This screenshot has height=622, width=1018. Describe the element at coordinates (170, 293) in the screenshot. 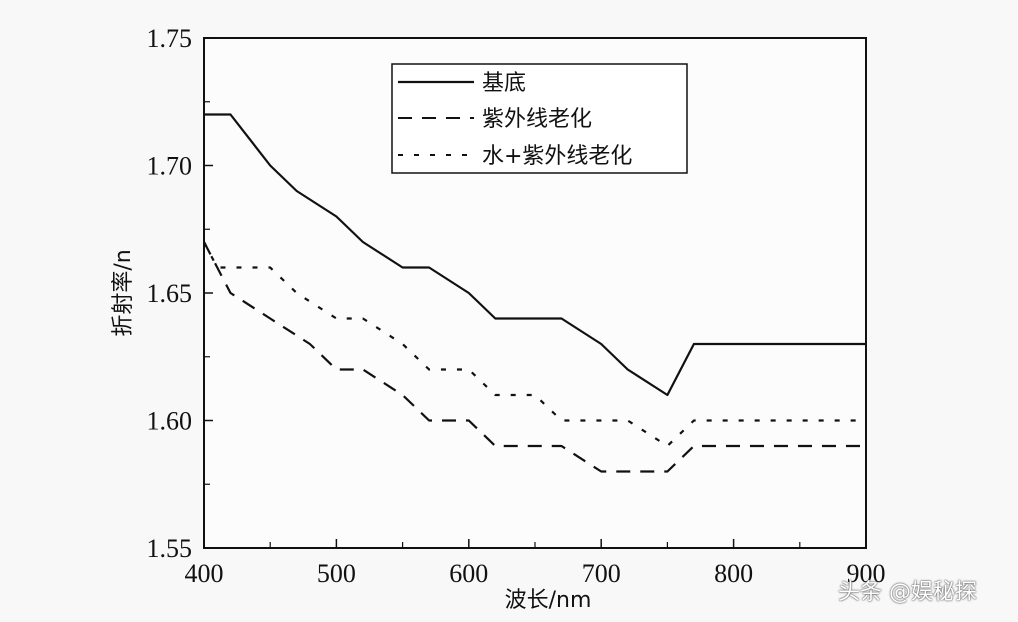

I see `y-tick-label: 1.65` at that location.